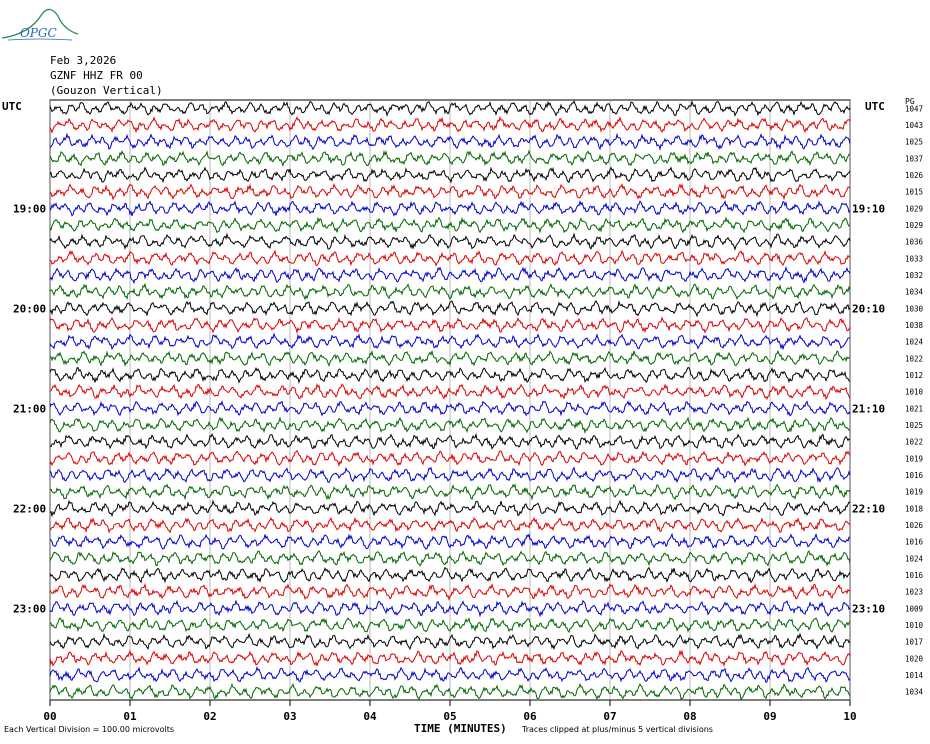  I want to click on left-hour-label: 23:00, so click(29, 608).